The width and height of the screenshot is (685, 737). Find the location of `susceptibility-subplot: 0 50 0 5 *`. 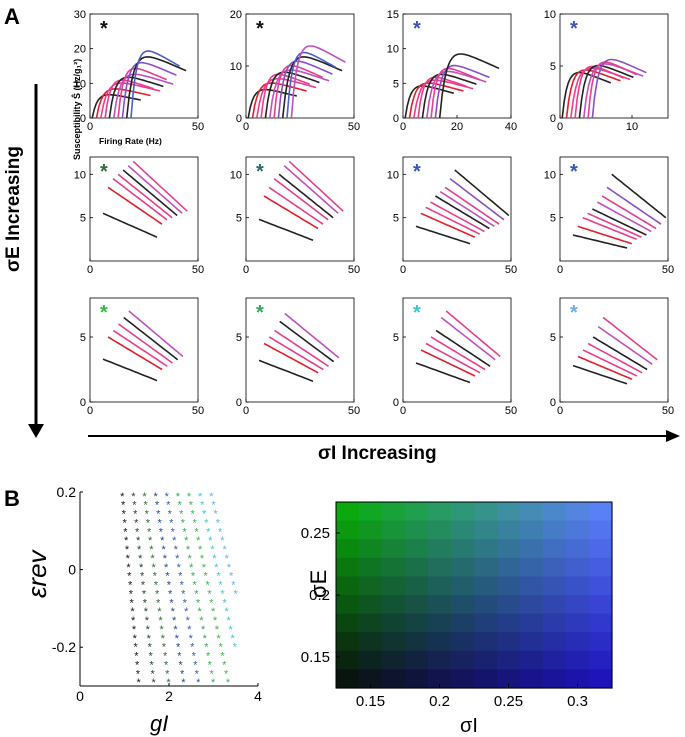

susceptibility-subplot: 0 50 0 5 * is located at coordinates (455, 357).